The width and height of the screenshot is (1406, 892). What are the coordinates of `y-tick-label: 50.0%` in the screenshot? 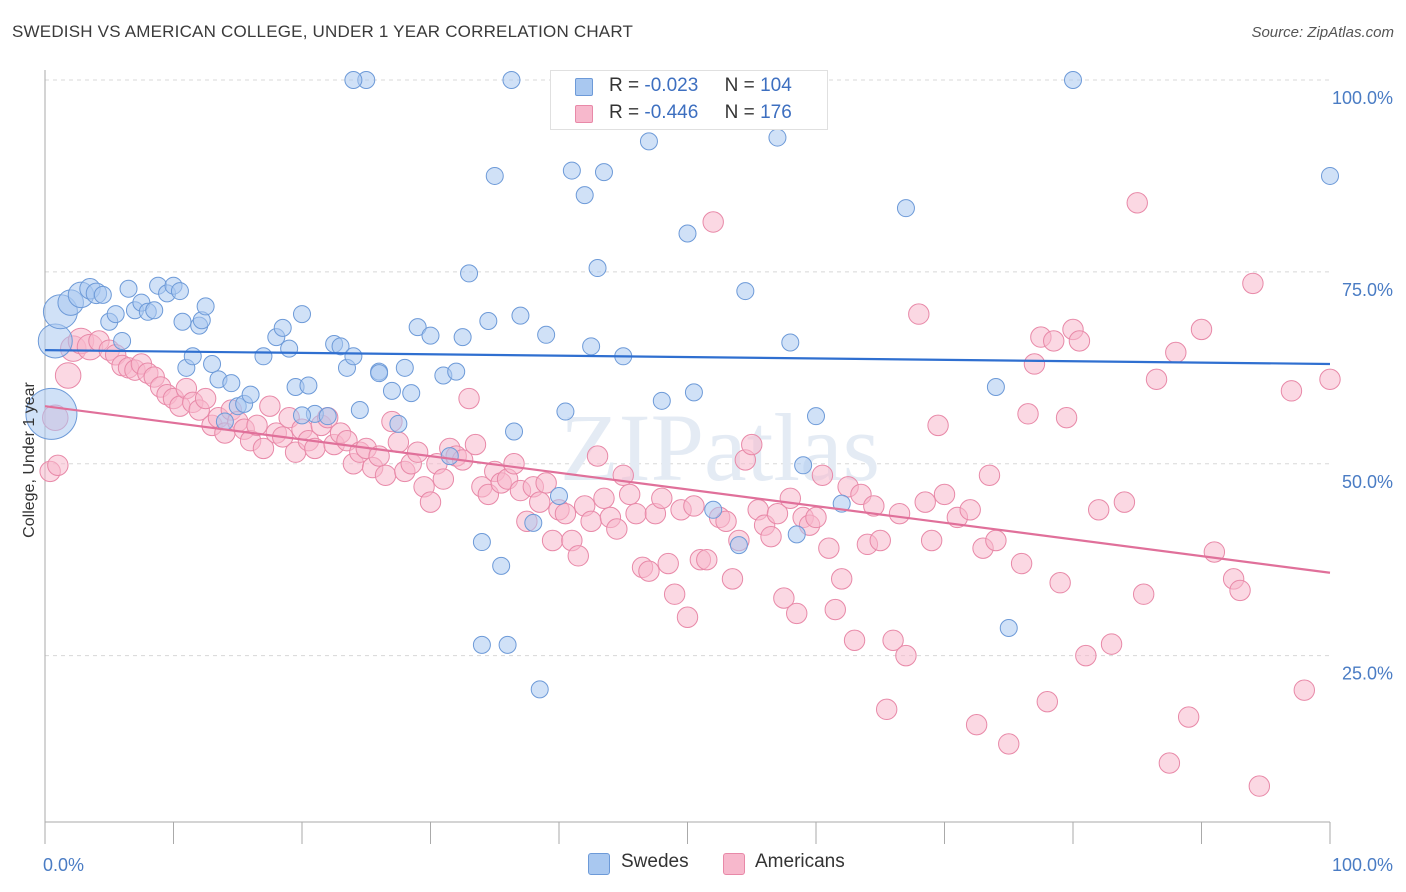 It's located at (1367, 482).